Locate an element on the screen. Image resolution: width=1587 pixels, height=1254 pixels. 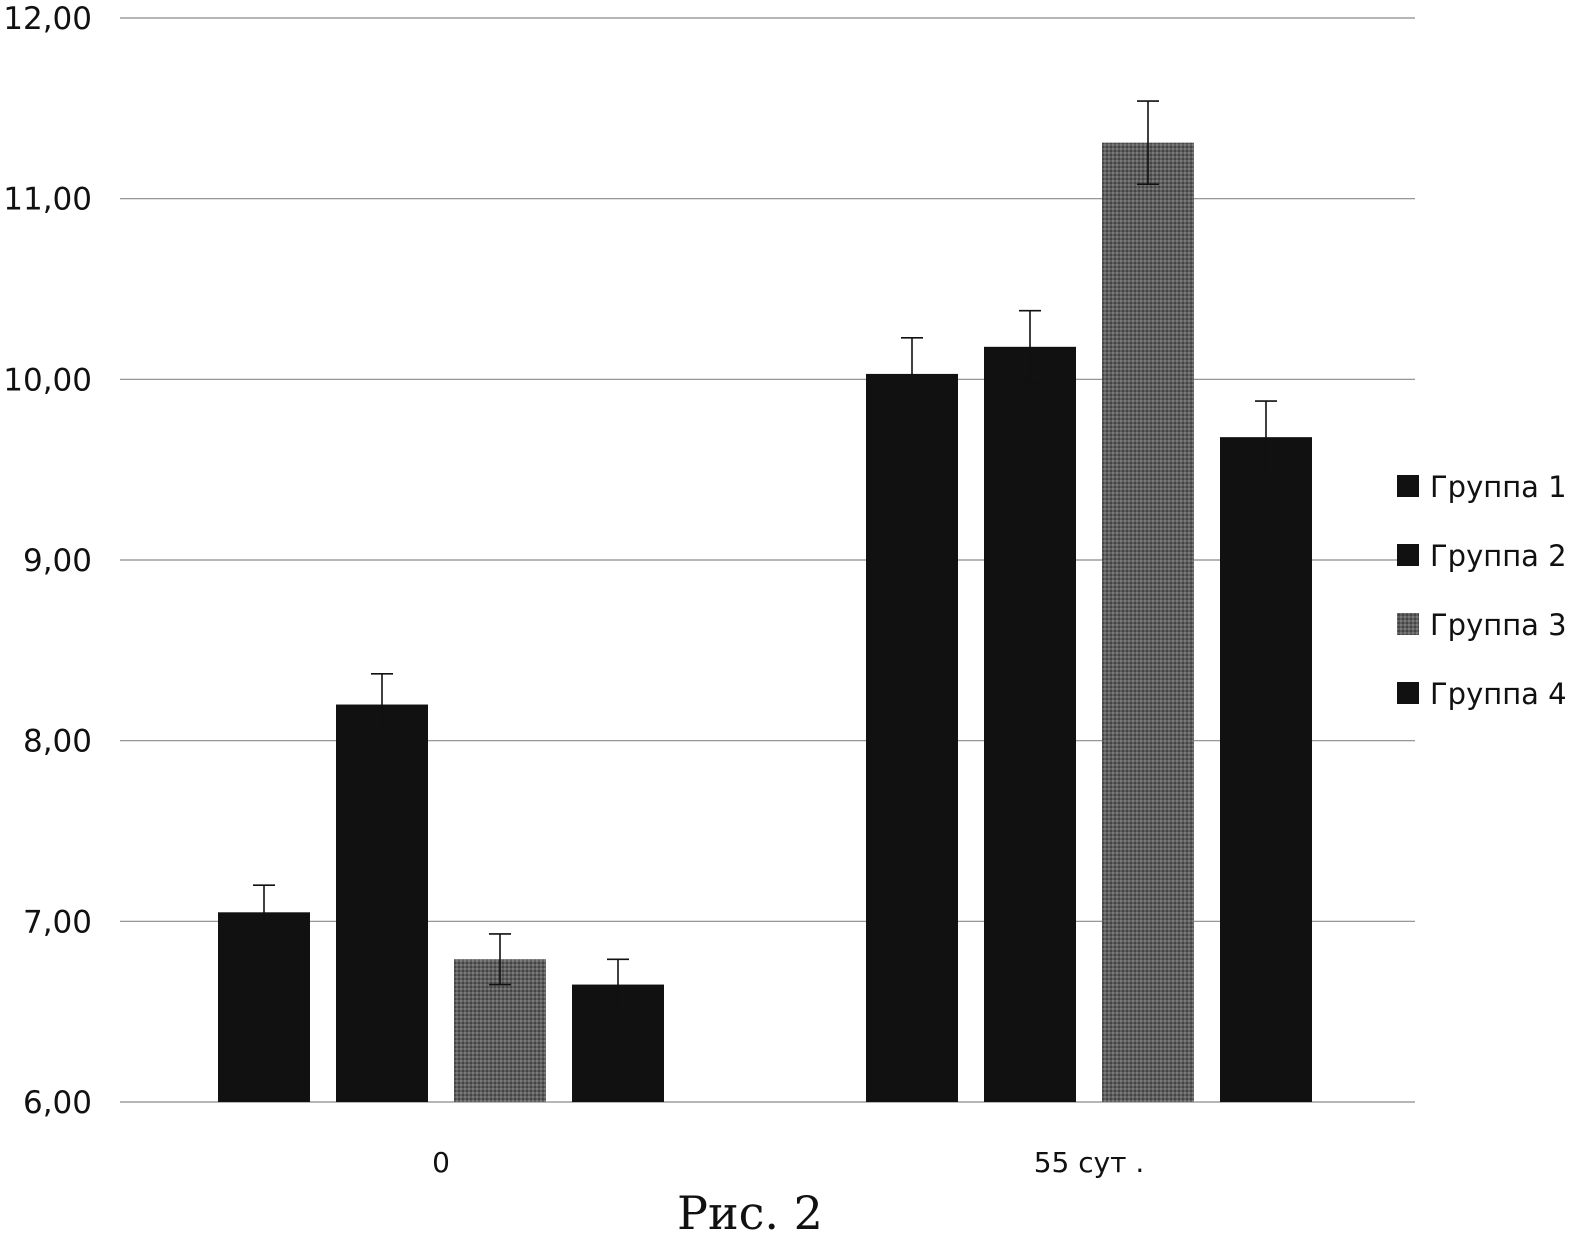
y-tick-label: 8,00 is located at coordinates (57, 742).